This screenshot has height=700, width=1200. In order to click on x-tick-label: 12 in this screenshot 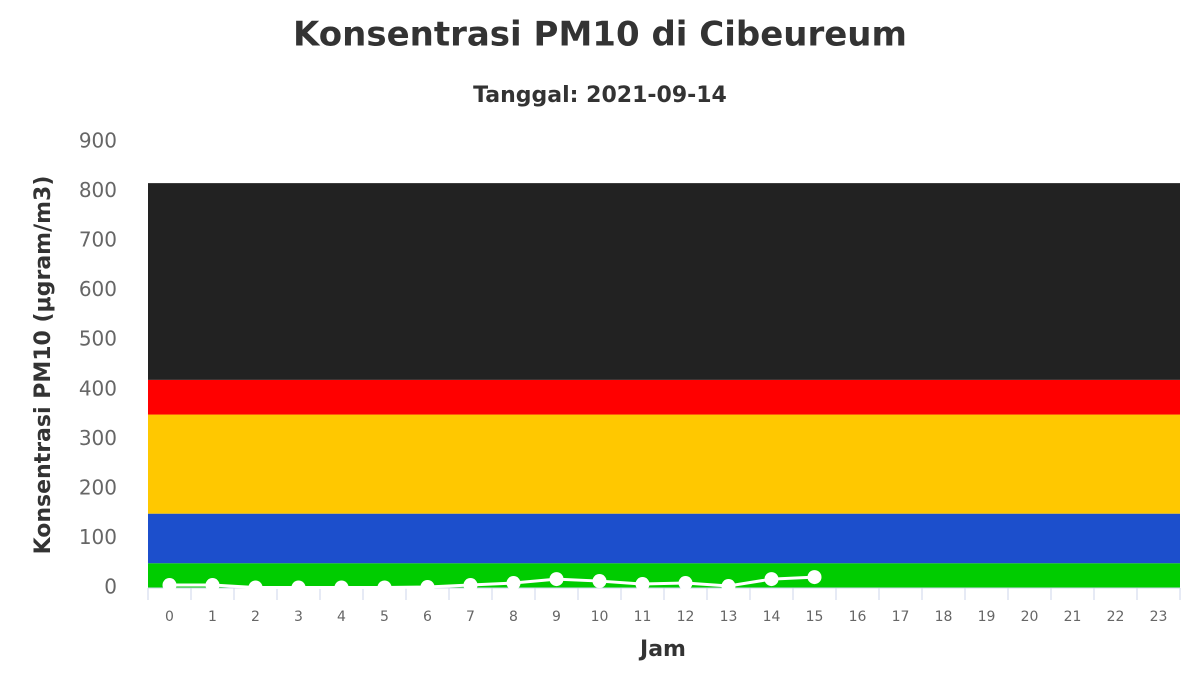, I will do `click(686, 617)`.